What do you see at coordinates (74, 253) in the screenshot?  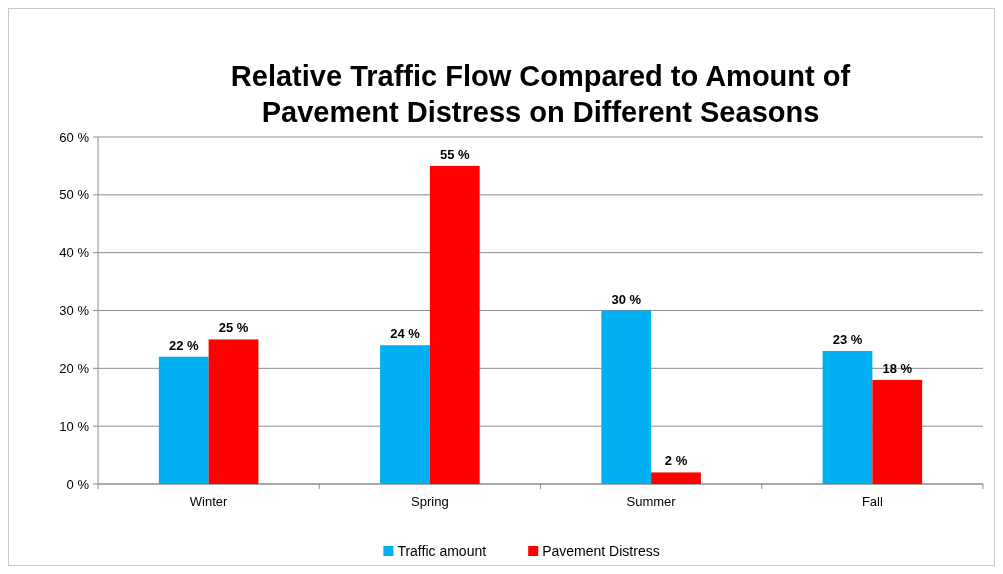 I see `y-tick-label: 40 %` at bounding box center [74, 253].